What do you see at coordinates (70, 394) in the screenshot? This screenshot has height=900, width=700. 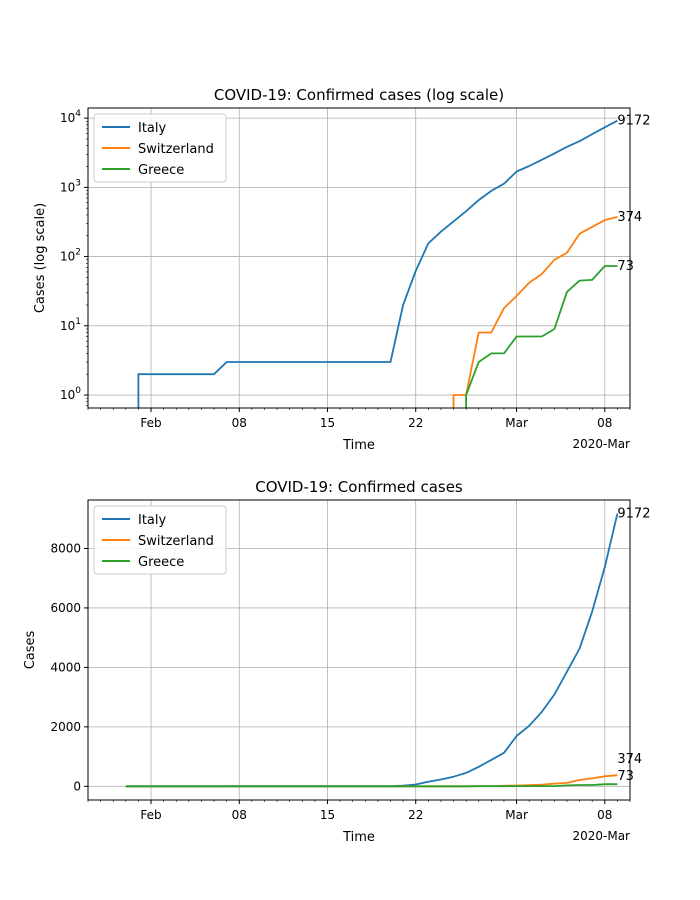 I see `y-tick-label: 10⁰` at bounding box center [70, 394].